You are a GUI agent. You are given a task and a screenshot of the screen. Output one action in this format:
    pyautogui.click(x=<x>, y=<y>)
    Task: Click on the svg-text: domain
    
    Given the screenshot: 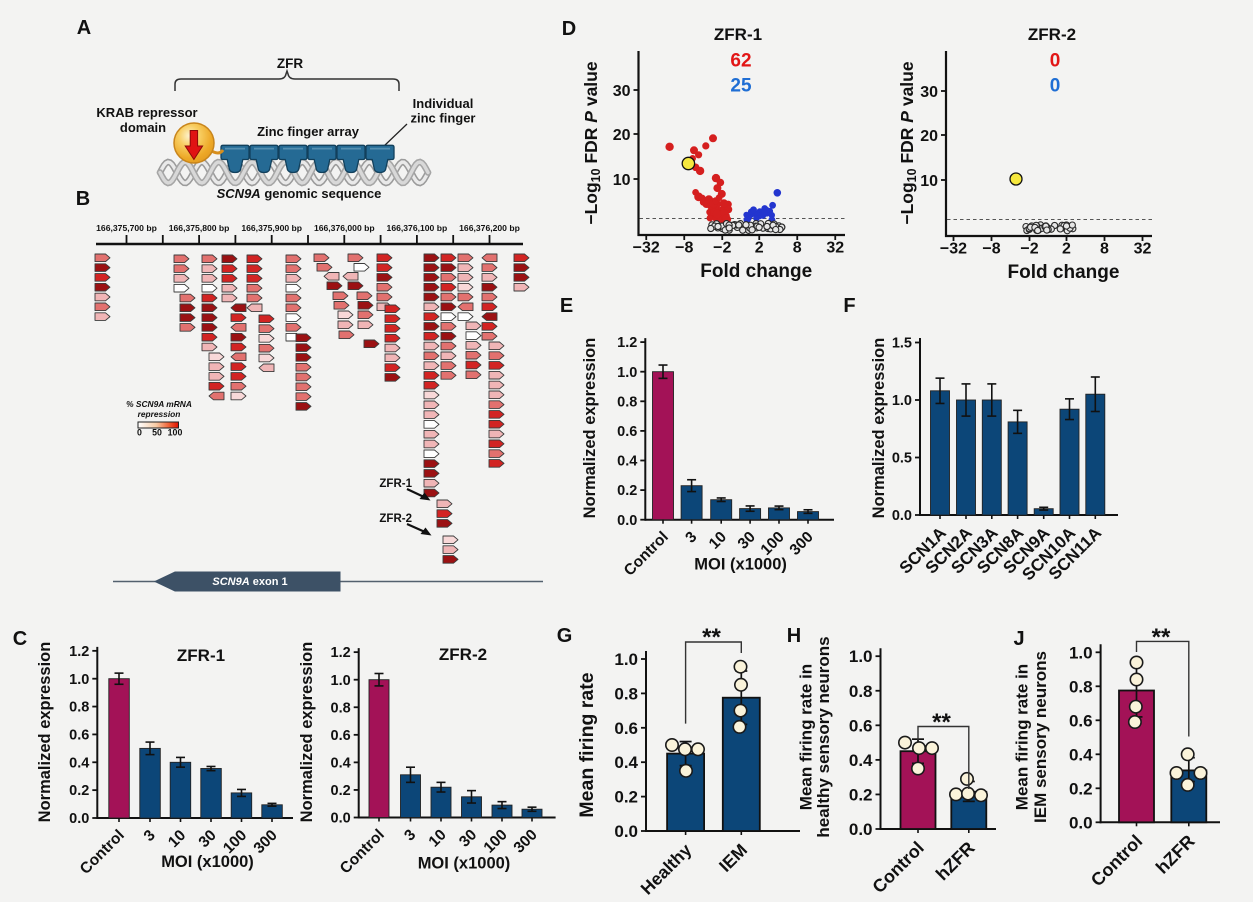 What is the action you would take?
    pyautogui.click(x=143, y=127)
    